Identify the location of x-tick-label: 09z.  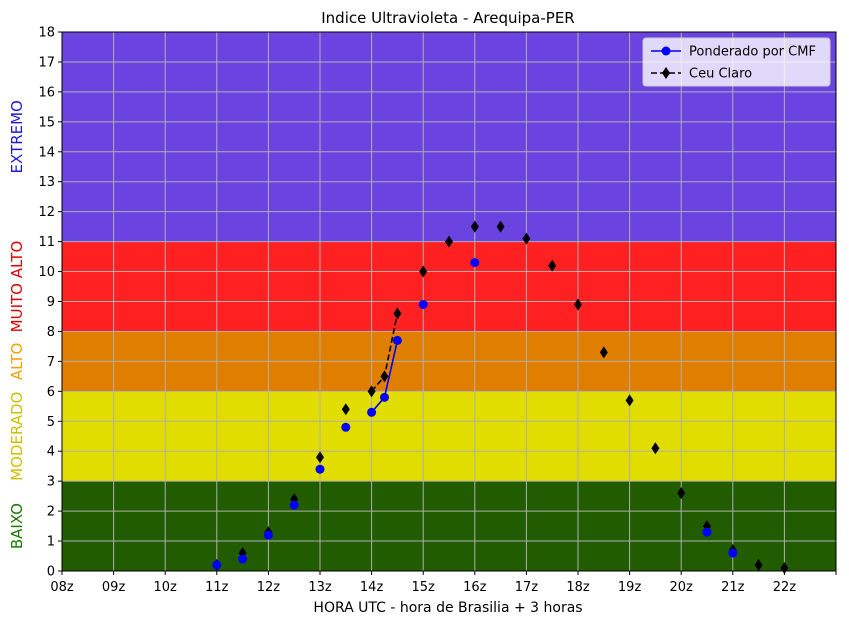
(114, 587).